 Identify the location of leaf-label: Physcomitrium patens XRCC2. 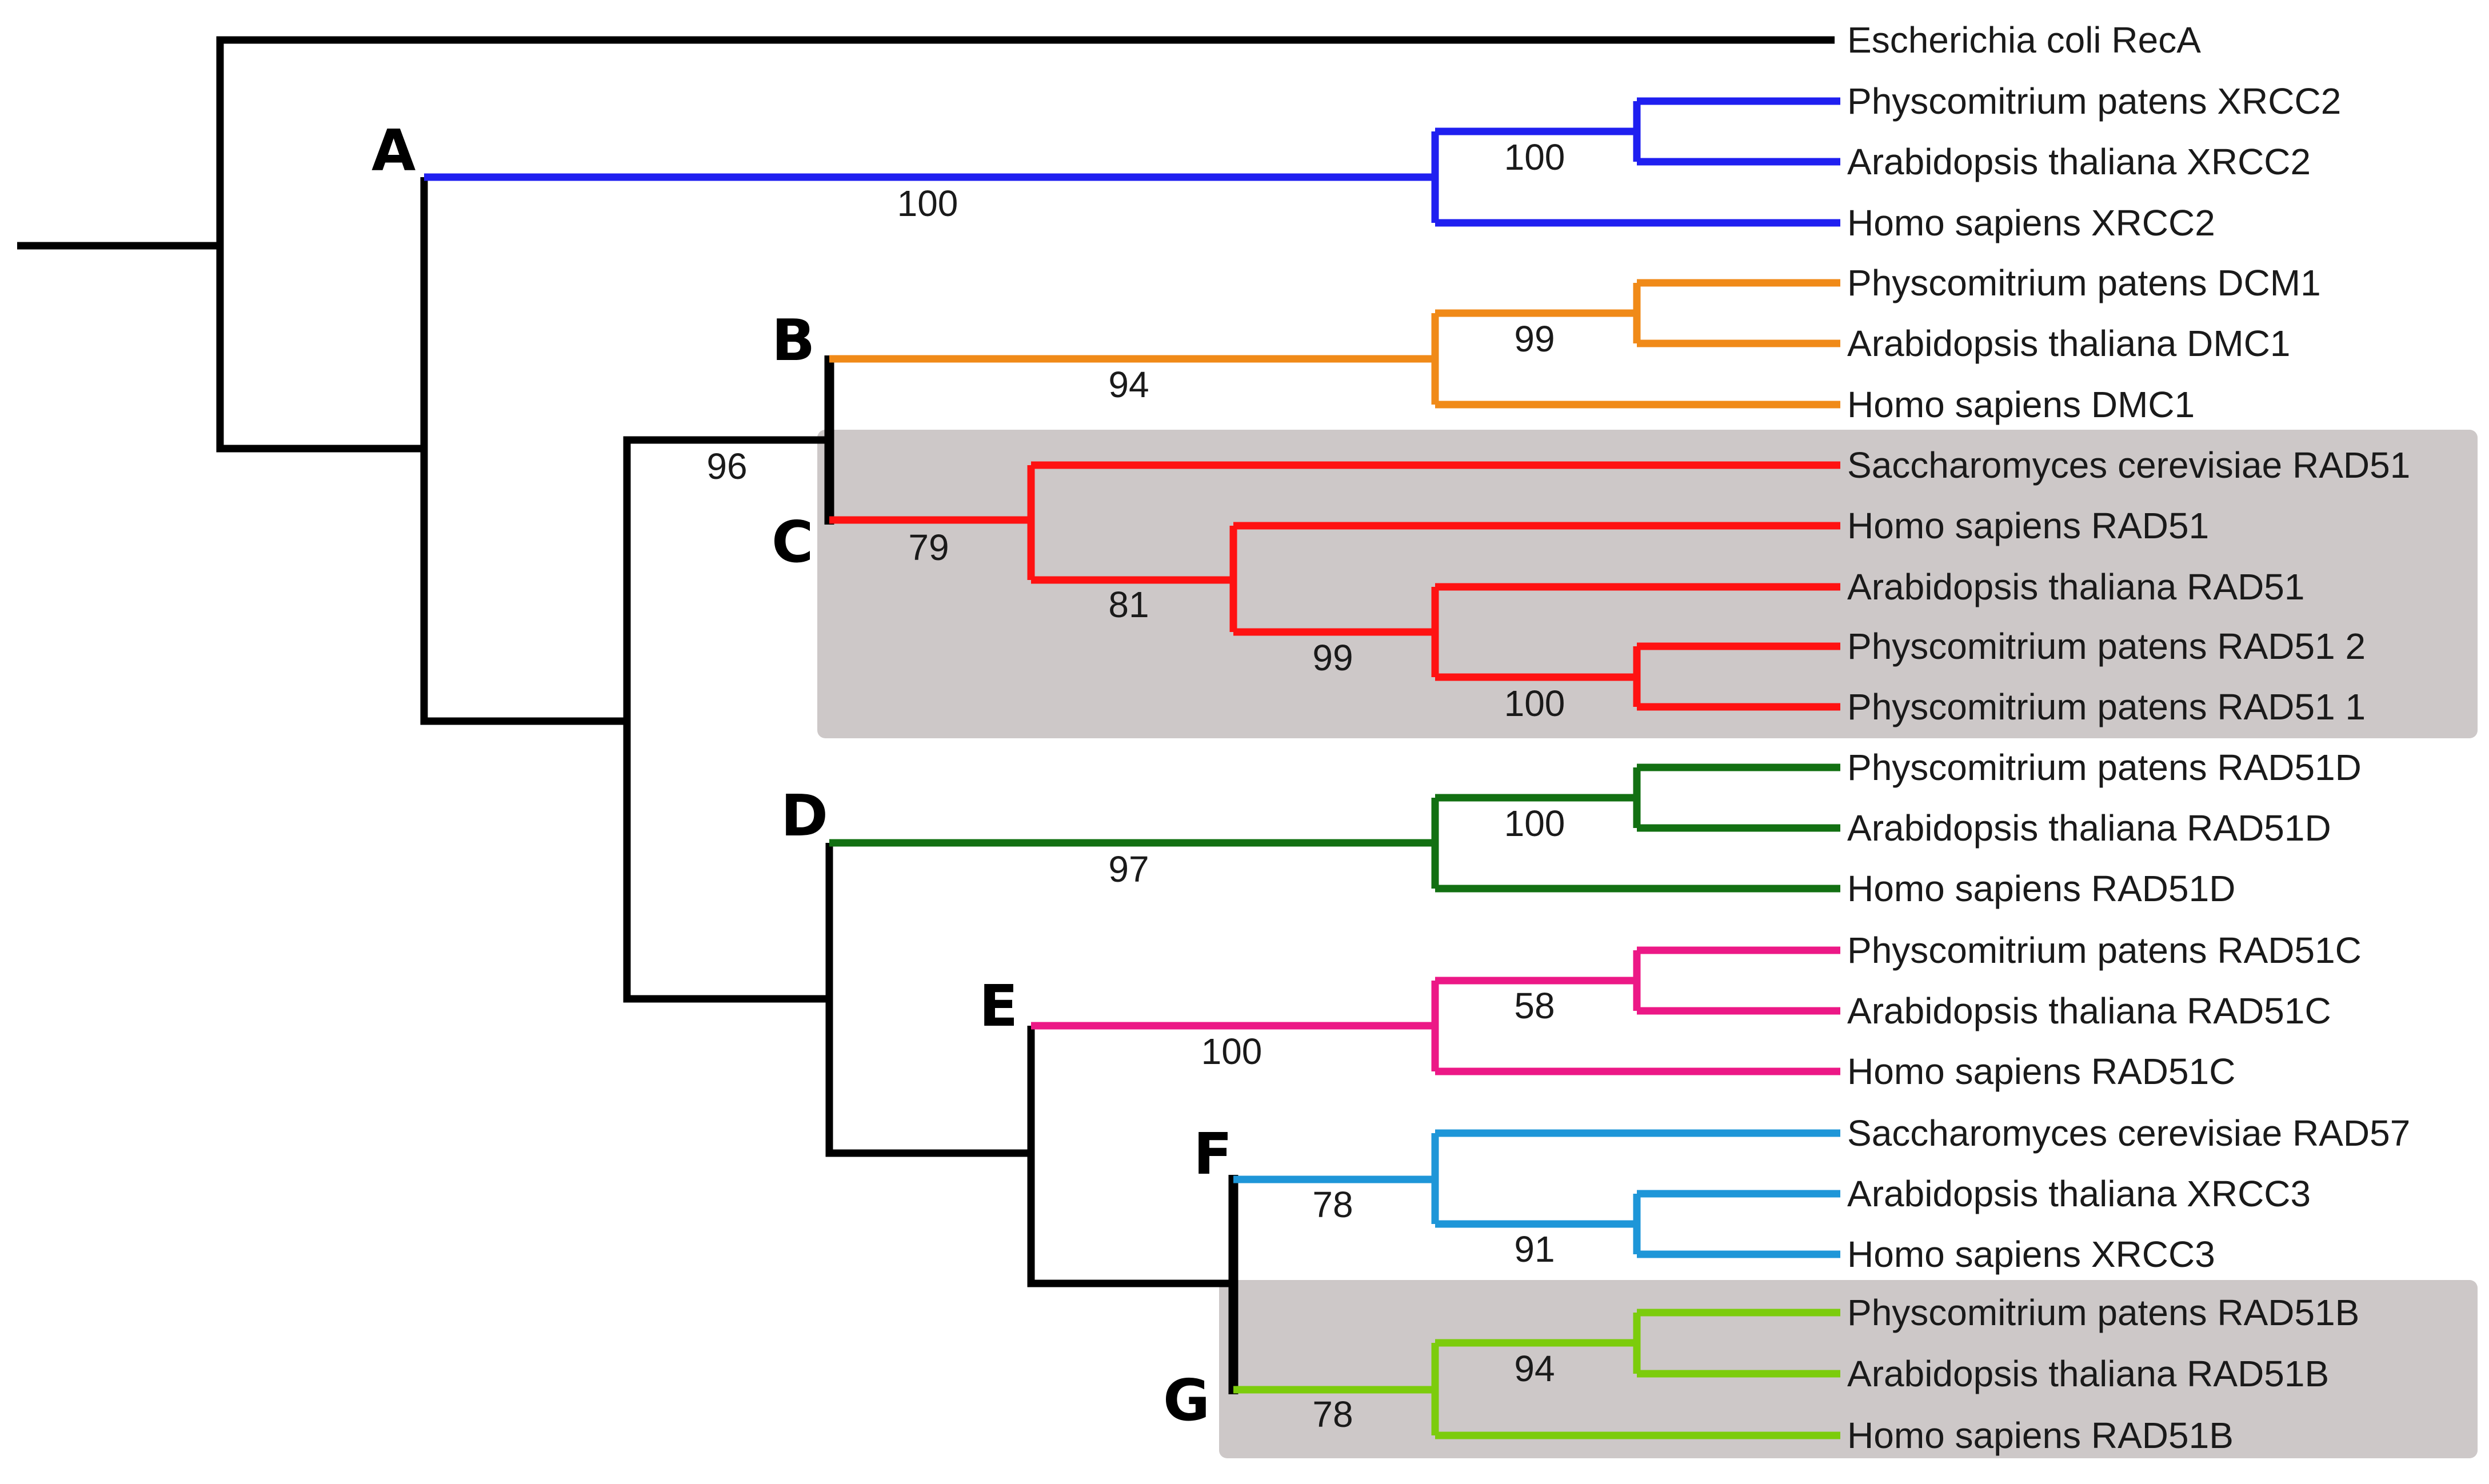
(2094, 101).